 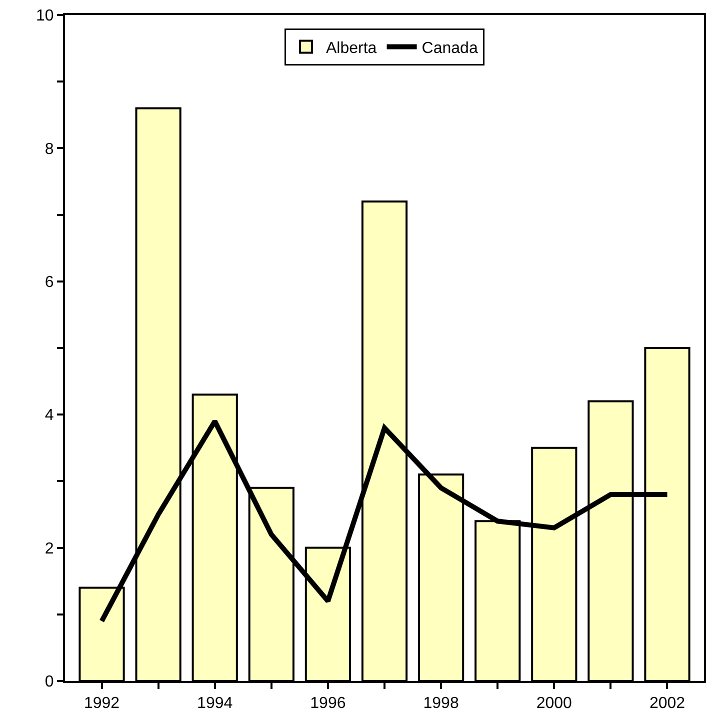 What do you see at coordinates (351, 48) in the screenshot?
I see `legend-label: Alberta` at bounding box center [351, 48].